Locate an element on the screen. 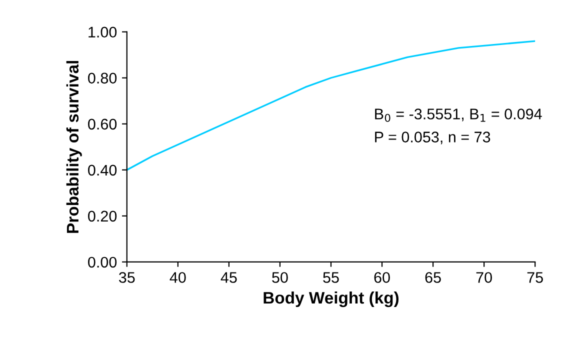 Image resolution: width=564 pixels, height=354 pixels. y-tick-label: 0.80 is located at coordinates (102, 78).